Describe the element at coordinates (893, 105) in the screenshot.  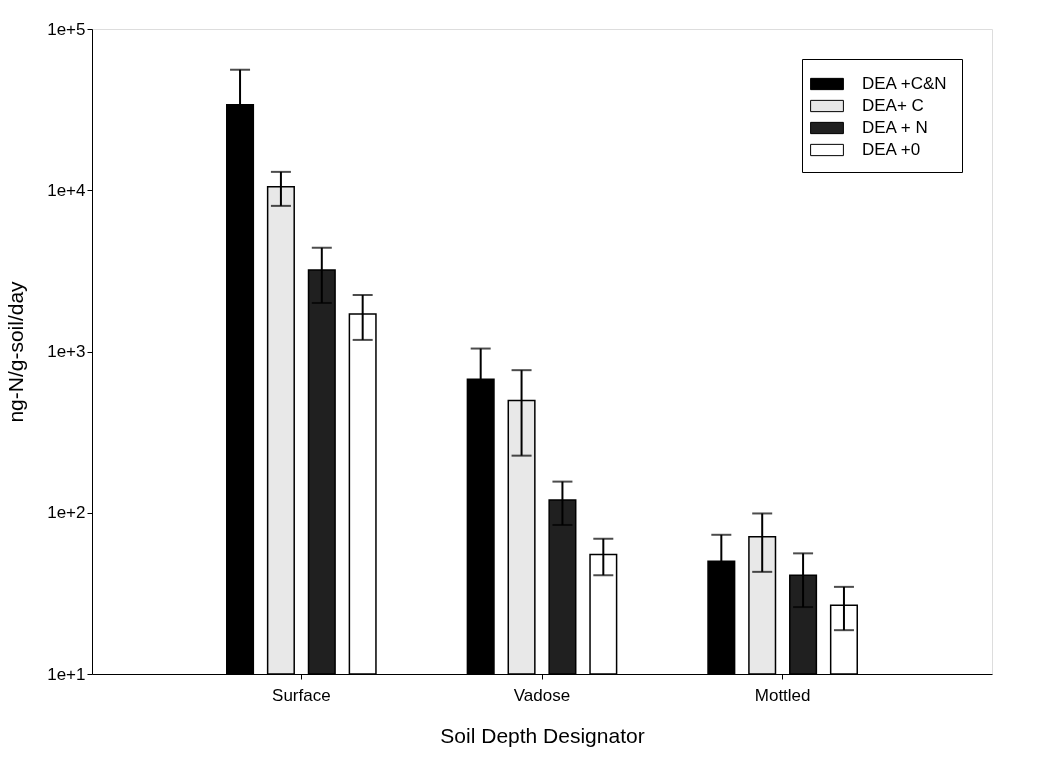
I see `legend-label: DEA+ C` at that location.